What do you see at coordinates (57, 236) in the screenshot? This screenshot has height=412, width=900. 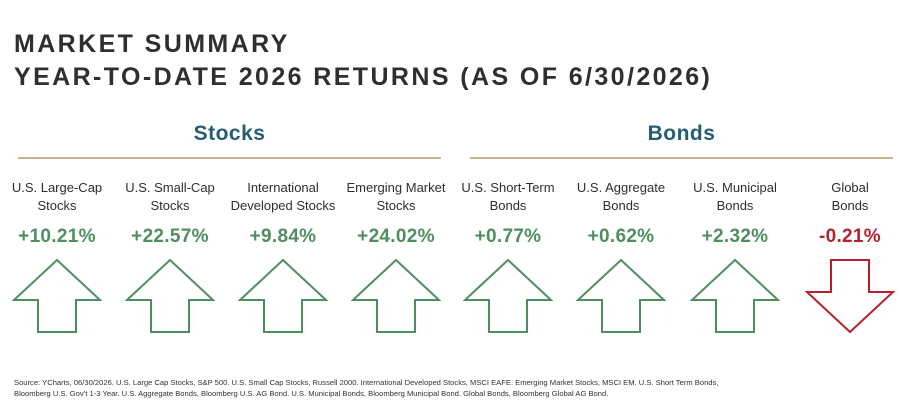 I see `return-value: +10.21%` at bounding box center [57, 236].